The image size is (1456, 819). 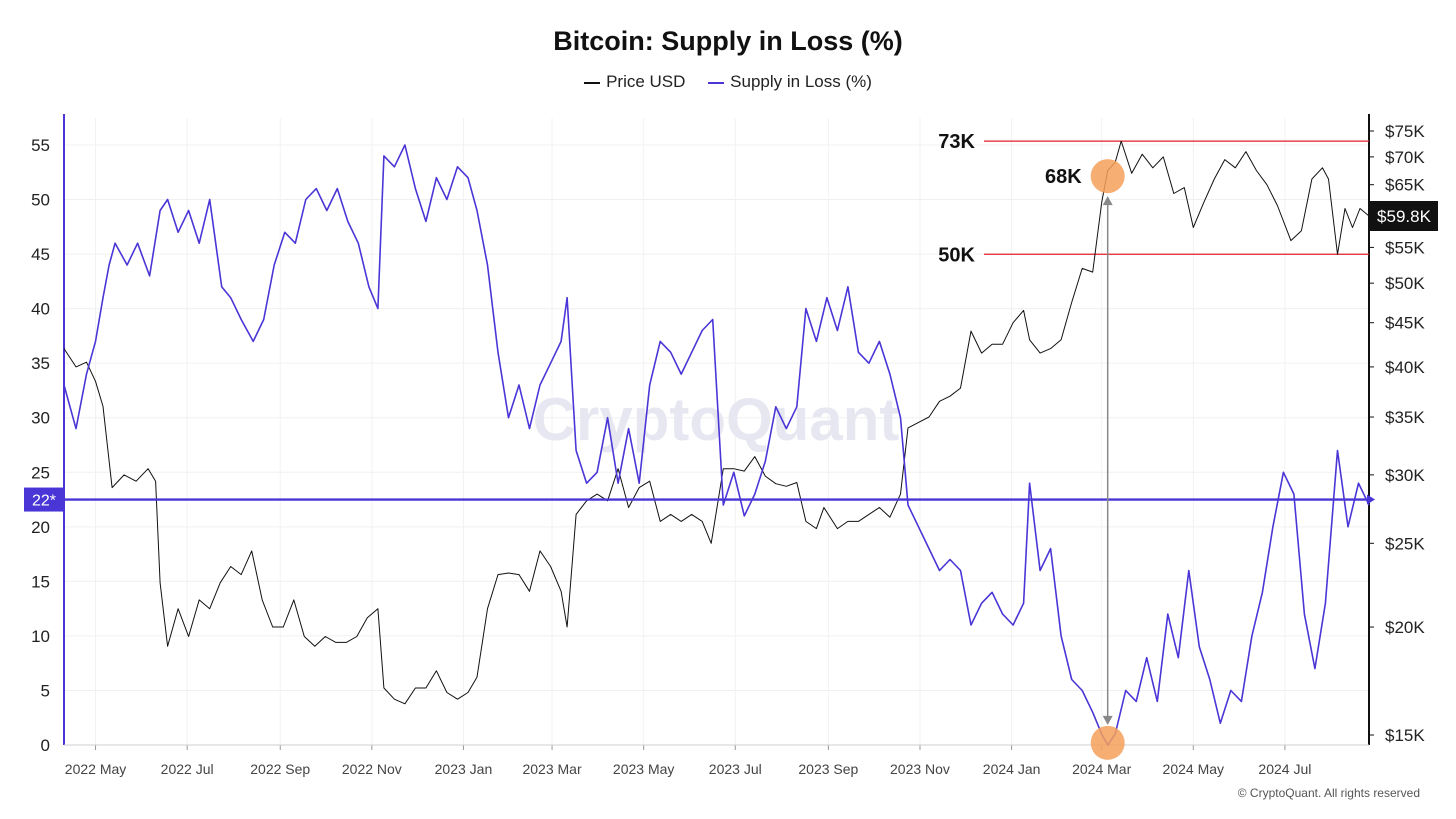 What do you see at coordinates (1107, 201) in the screenshot?
I see `annotation-arrow-head-up` at bounding box center [1107, 201].